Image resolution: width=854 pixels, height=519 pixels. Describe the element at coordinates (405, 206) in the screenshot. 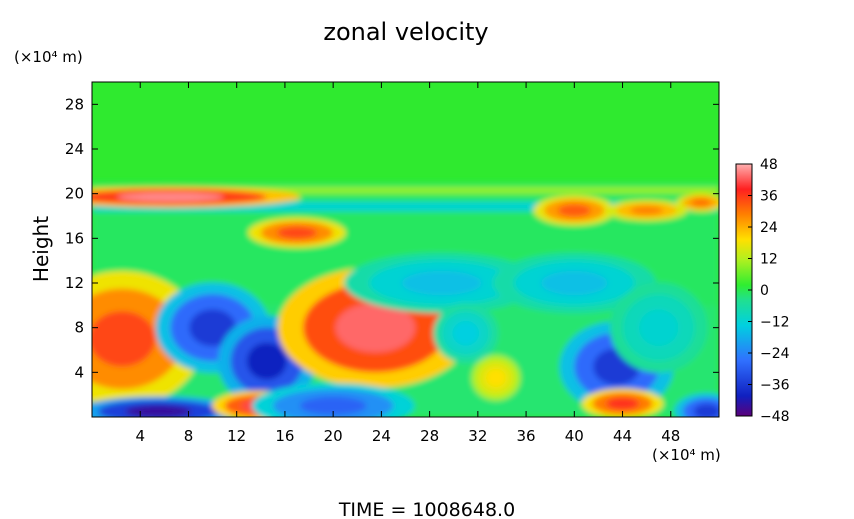

I see `band-cyan-strip` at that location.